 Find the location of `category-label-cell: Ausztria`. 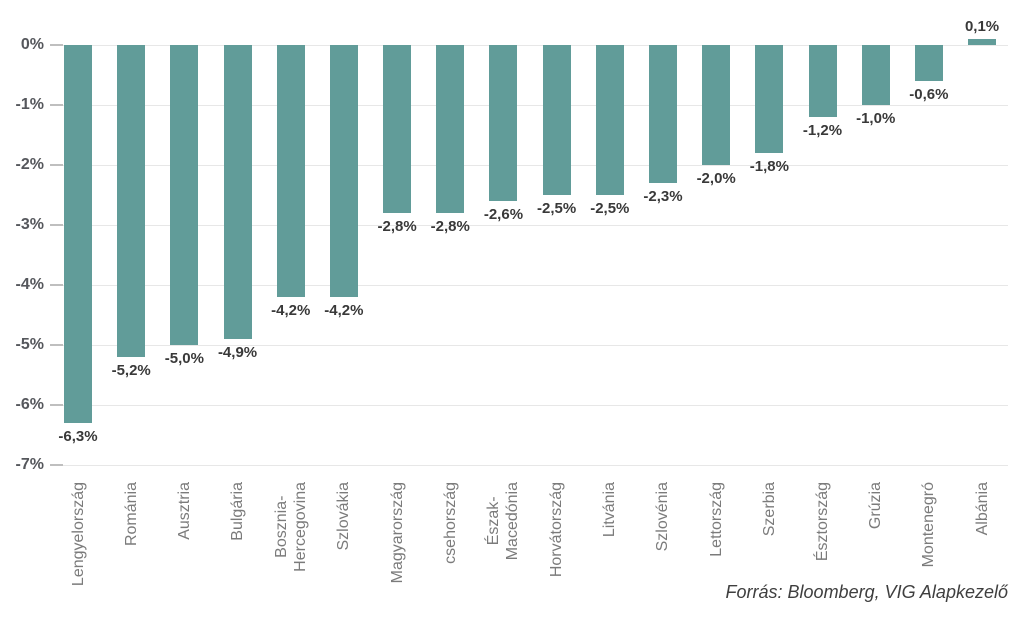

category-label-cell: Ausztria is located at coordinates (184, 551).